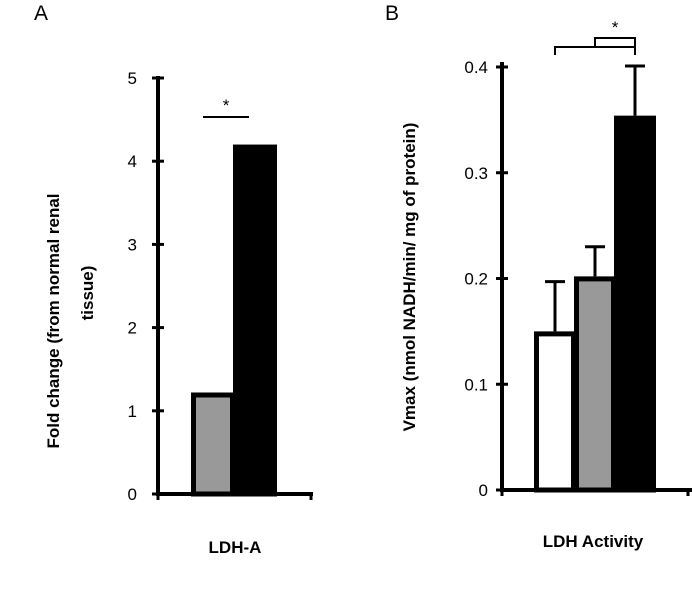 Image resolution: width=692 pixels, height=607 pixels. Describe the element at coordinates (53, 320) in the screenshot. I see `panel-a-y-axis-title-line1: Fold change (from normal renal` at that location.